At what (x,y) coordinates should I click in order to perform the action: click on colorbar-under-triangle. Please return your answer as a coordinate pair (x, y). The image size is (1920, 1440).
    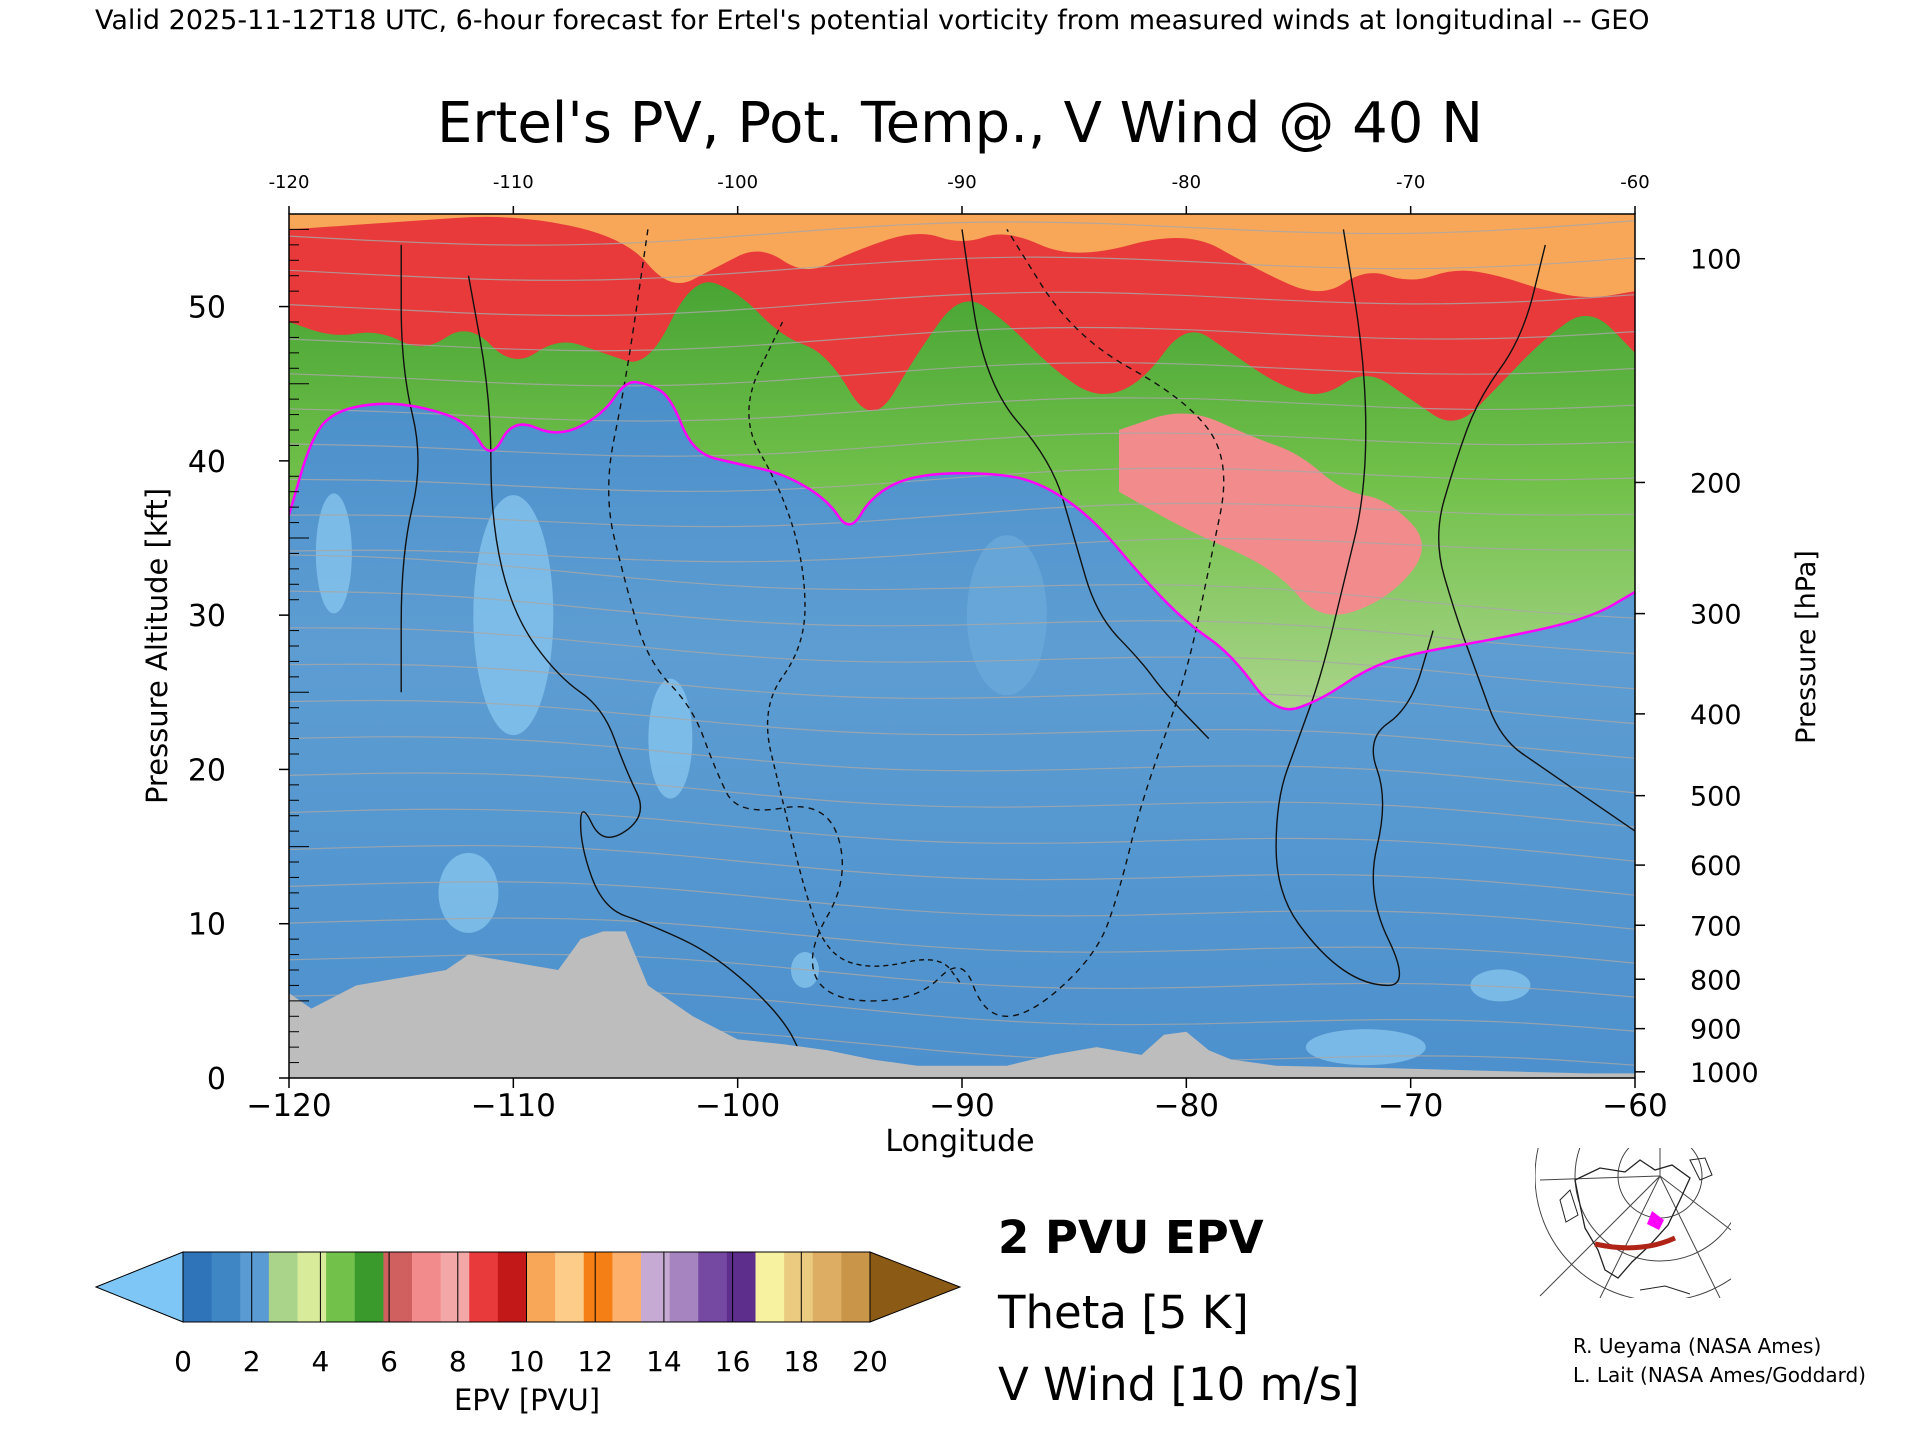
    Looking at the image, I should click on (139, 1287).